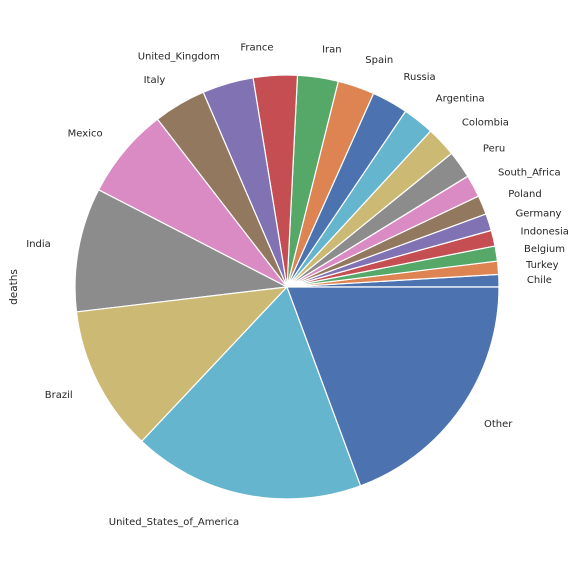 Image resolution: width=576 pixels, height=576 pixels. What do you see at coordinates (85, 133) in the screenshot?
I see `slice-label-mexico: Mexico` at bounding box center [85, 133].